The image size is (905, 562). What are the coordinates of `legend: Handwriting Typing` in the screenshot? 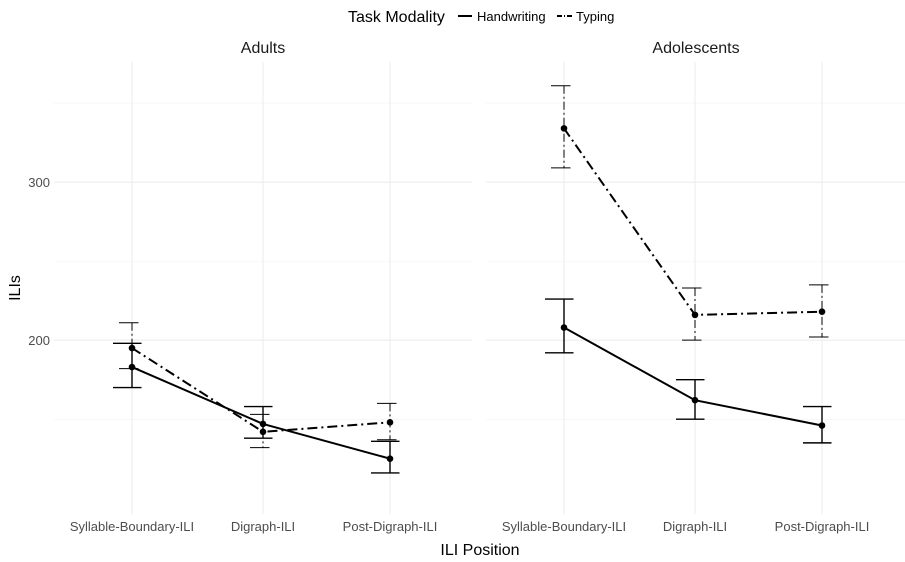 It's located at (536, 16).